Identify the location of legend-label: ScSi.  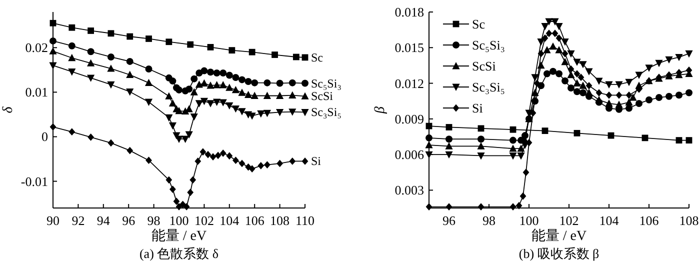
(484, 66).